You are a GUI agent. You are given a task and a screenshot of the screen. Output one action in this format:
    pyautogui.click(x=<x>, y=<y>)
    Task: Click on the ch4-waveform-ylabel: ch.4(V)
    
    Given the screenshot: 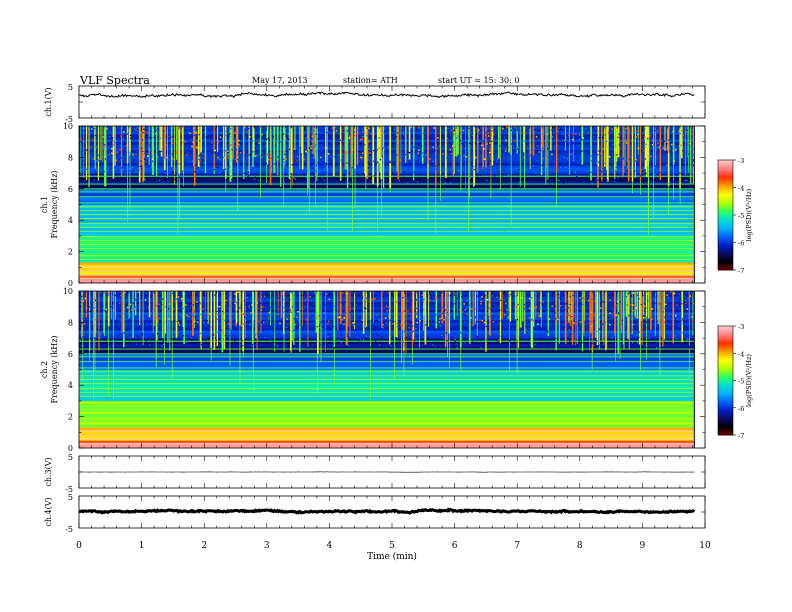 What is the action you would take?
    pyautogui.click(x=48, y=511)
    